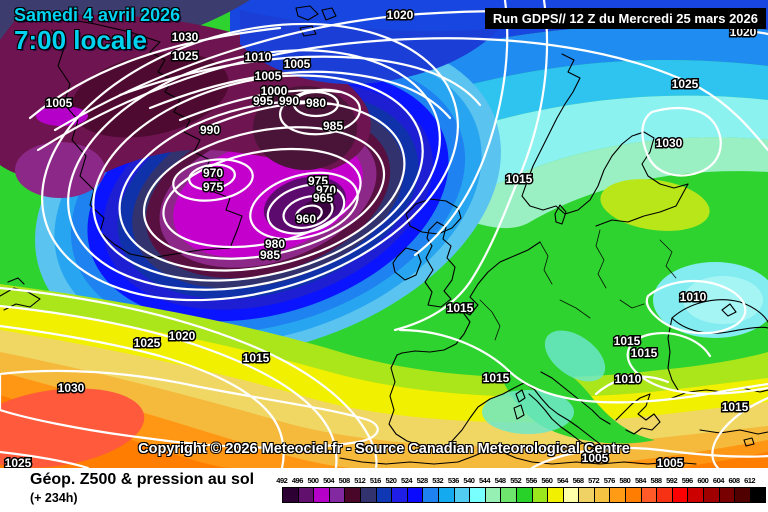 Image resolution: width=768 pixels, height=512 pixels. I want to click on forecast-date-block: Samedi 4 avril 2026 7:00 locale, so click(97, 29).